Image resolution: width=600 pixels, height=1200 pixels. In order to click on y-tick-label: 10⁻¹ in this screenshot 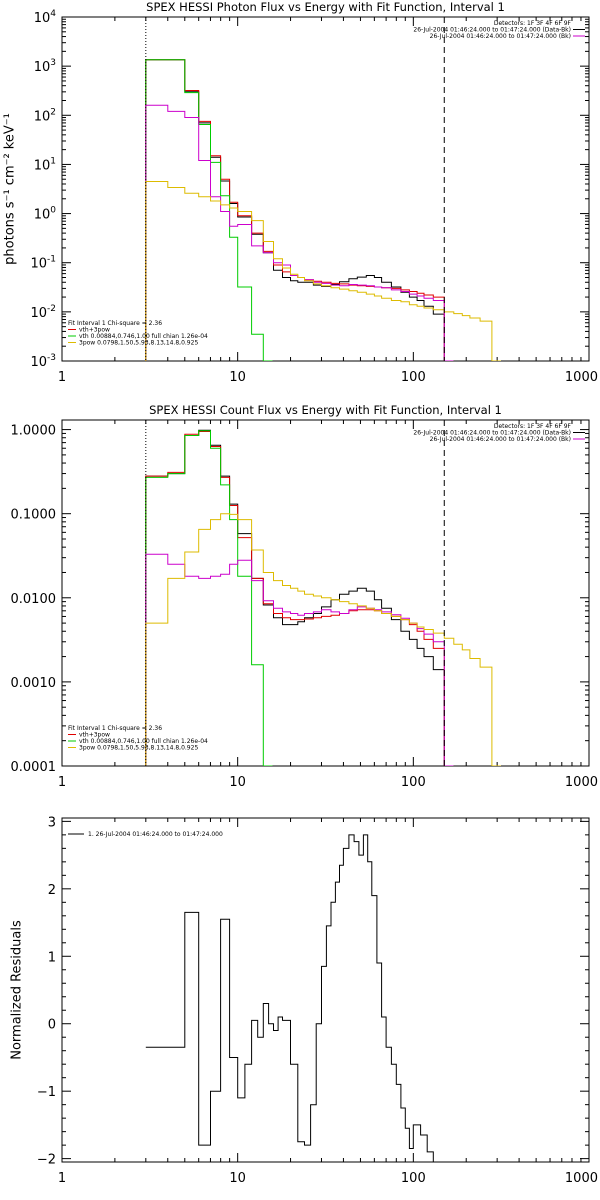, I will do `click(43, 263)`.